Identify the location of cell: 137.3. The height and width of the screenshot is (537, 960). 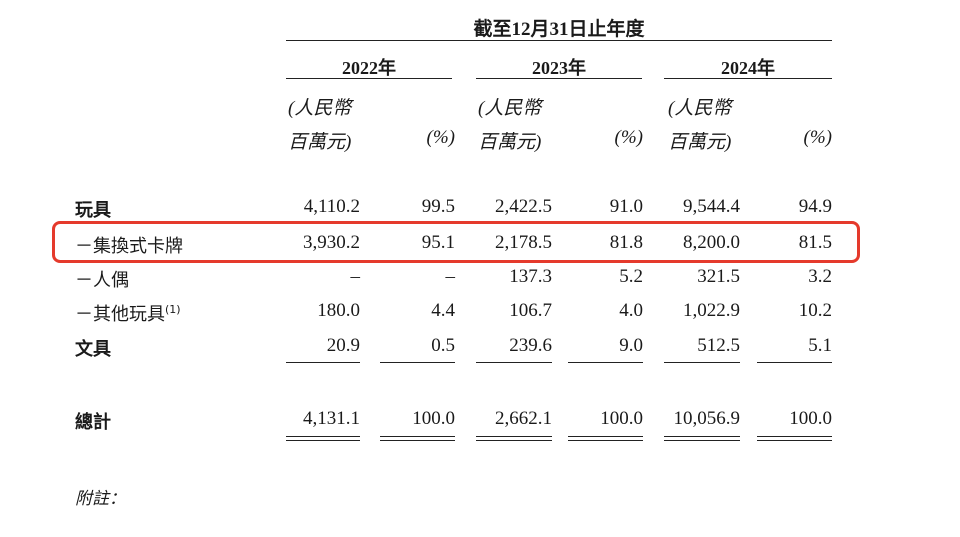
(530, 276).